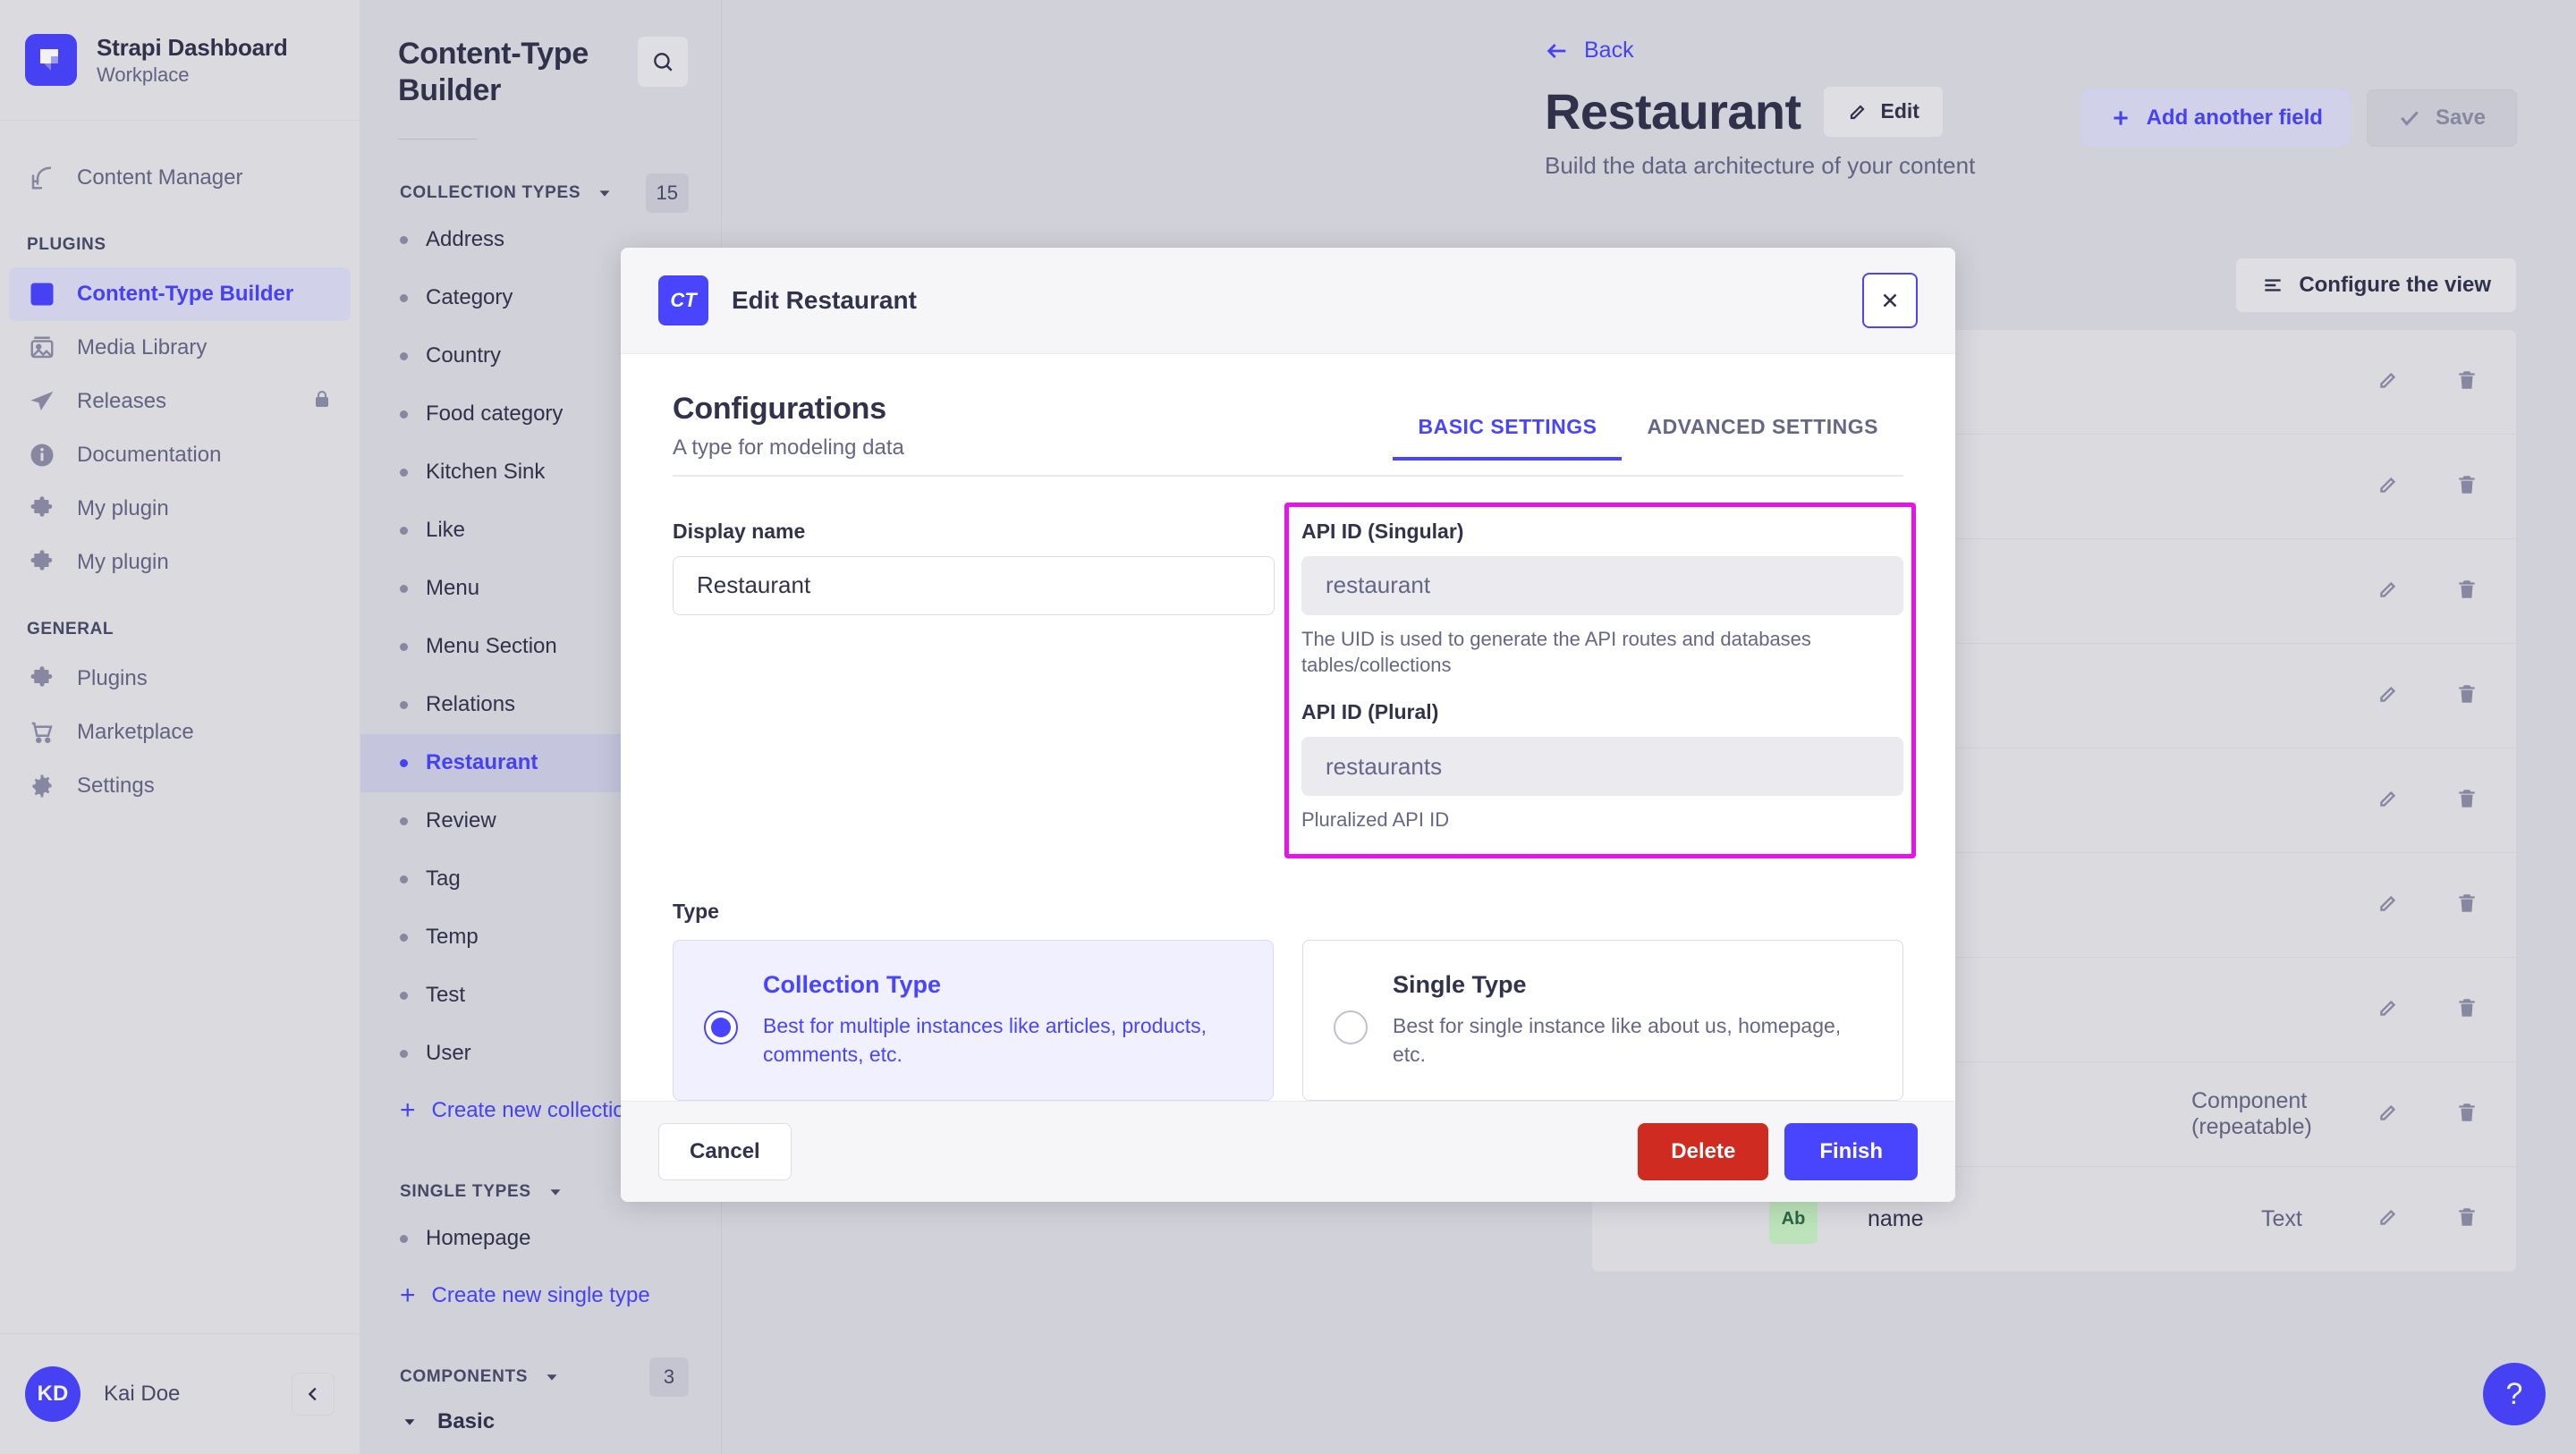 The width and height of the screenshot is (2576, 1454). I want to click on chevron-down-icon, so click(409, 1422).